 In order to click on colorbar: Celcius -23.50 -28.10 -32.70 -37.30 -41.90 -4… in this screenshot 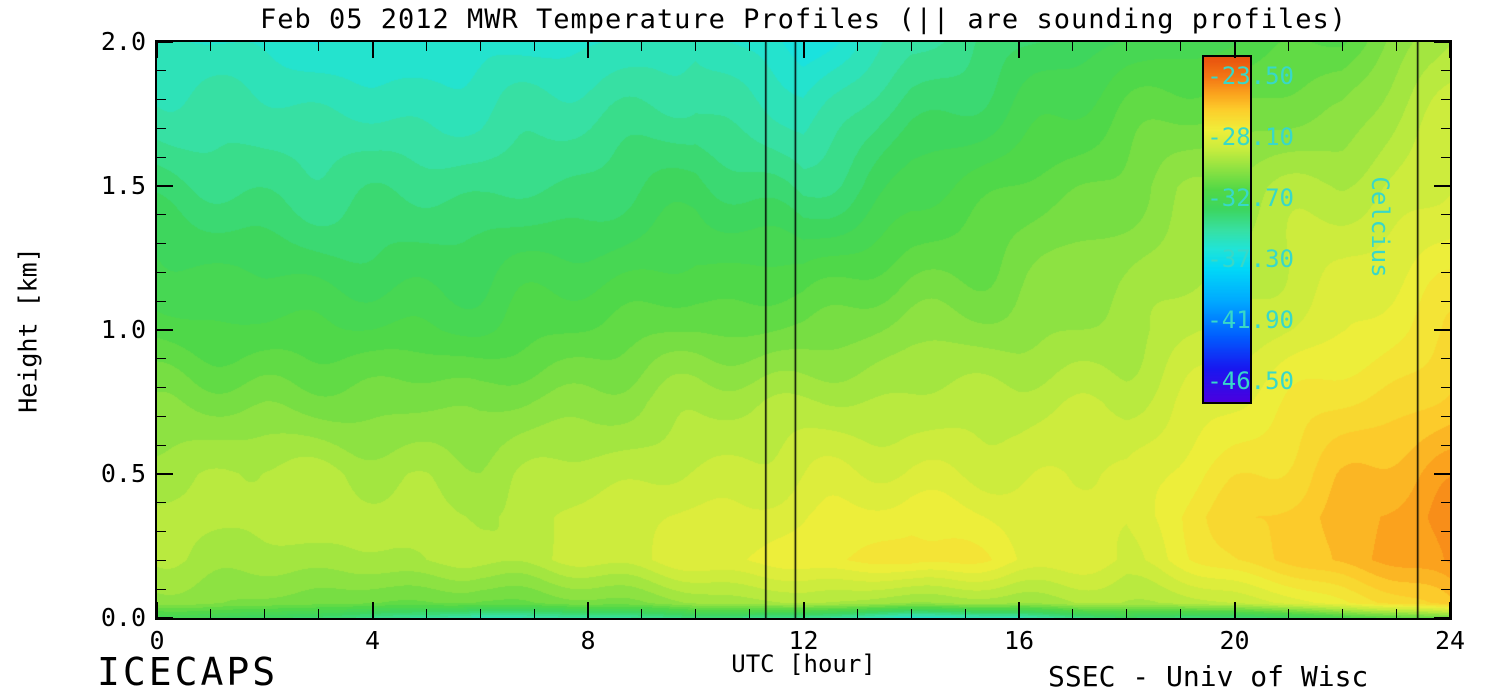, I will do `click(1351, 230)`.